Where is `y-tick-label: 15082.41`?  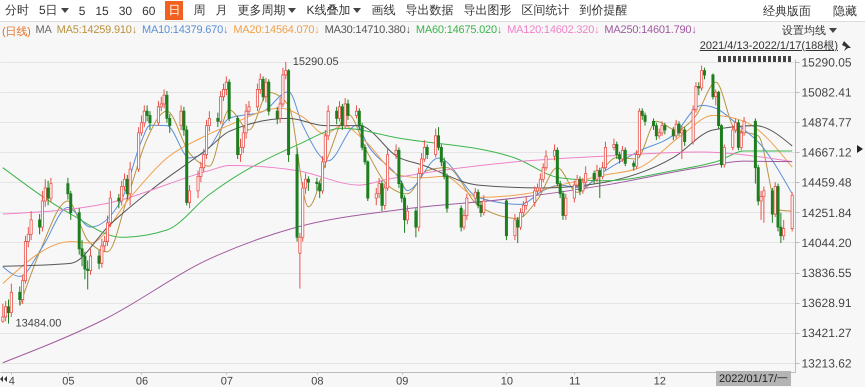
y-tick-label: 15082.41 is located at coordinates (827, 92).